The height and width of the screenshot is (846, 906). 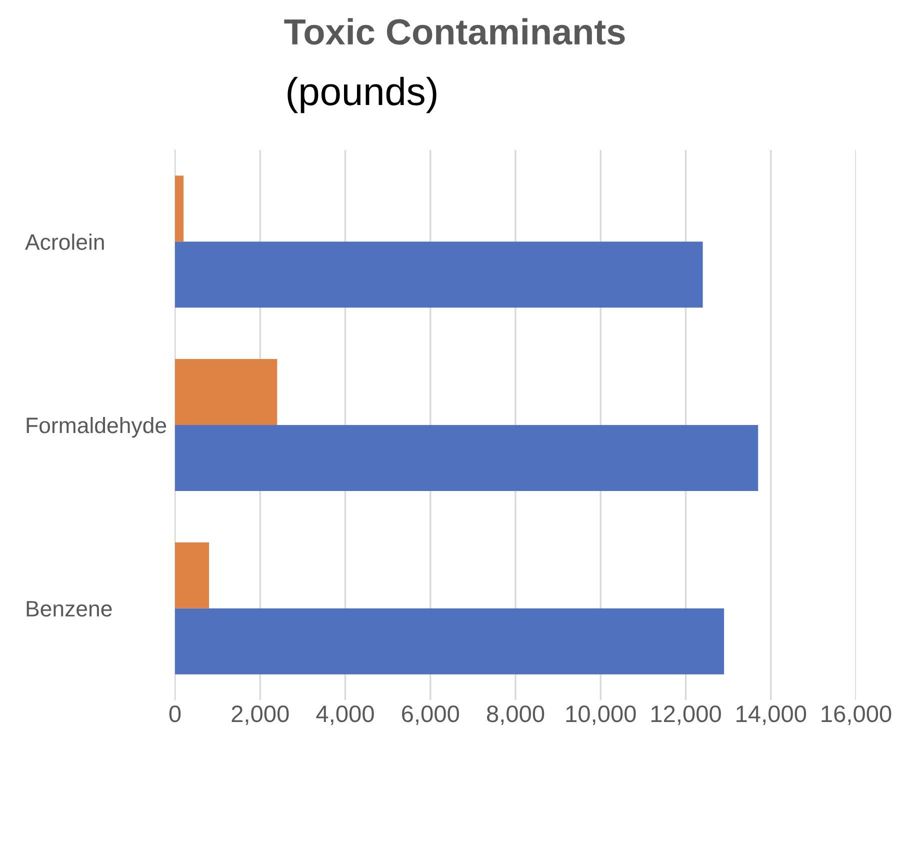 What do you see at coordinates (686, 715) in the screenshot?
I see `x-tick-label: 12,000` at bounding box center [686, 715].